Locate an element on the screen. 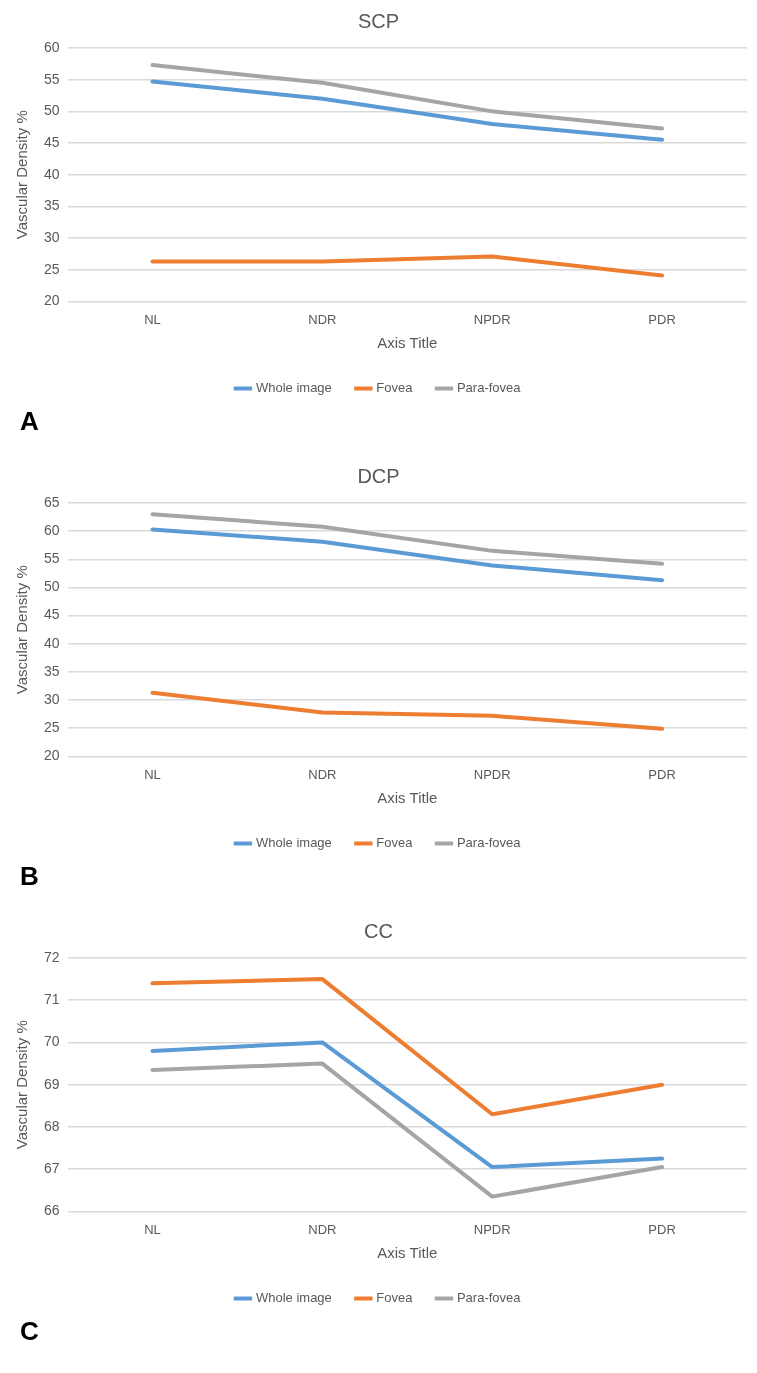  chart-title: SCP is located at coordinates (378, 20).